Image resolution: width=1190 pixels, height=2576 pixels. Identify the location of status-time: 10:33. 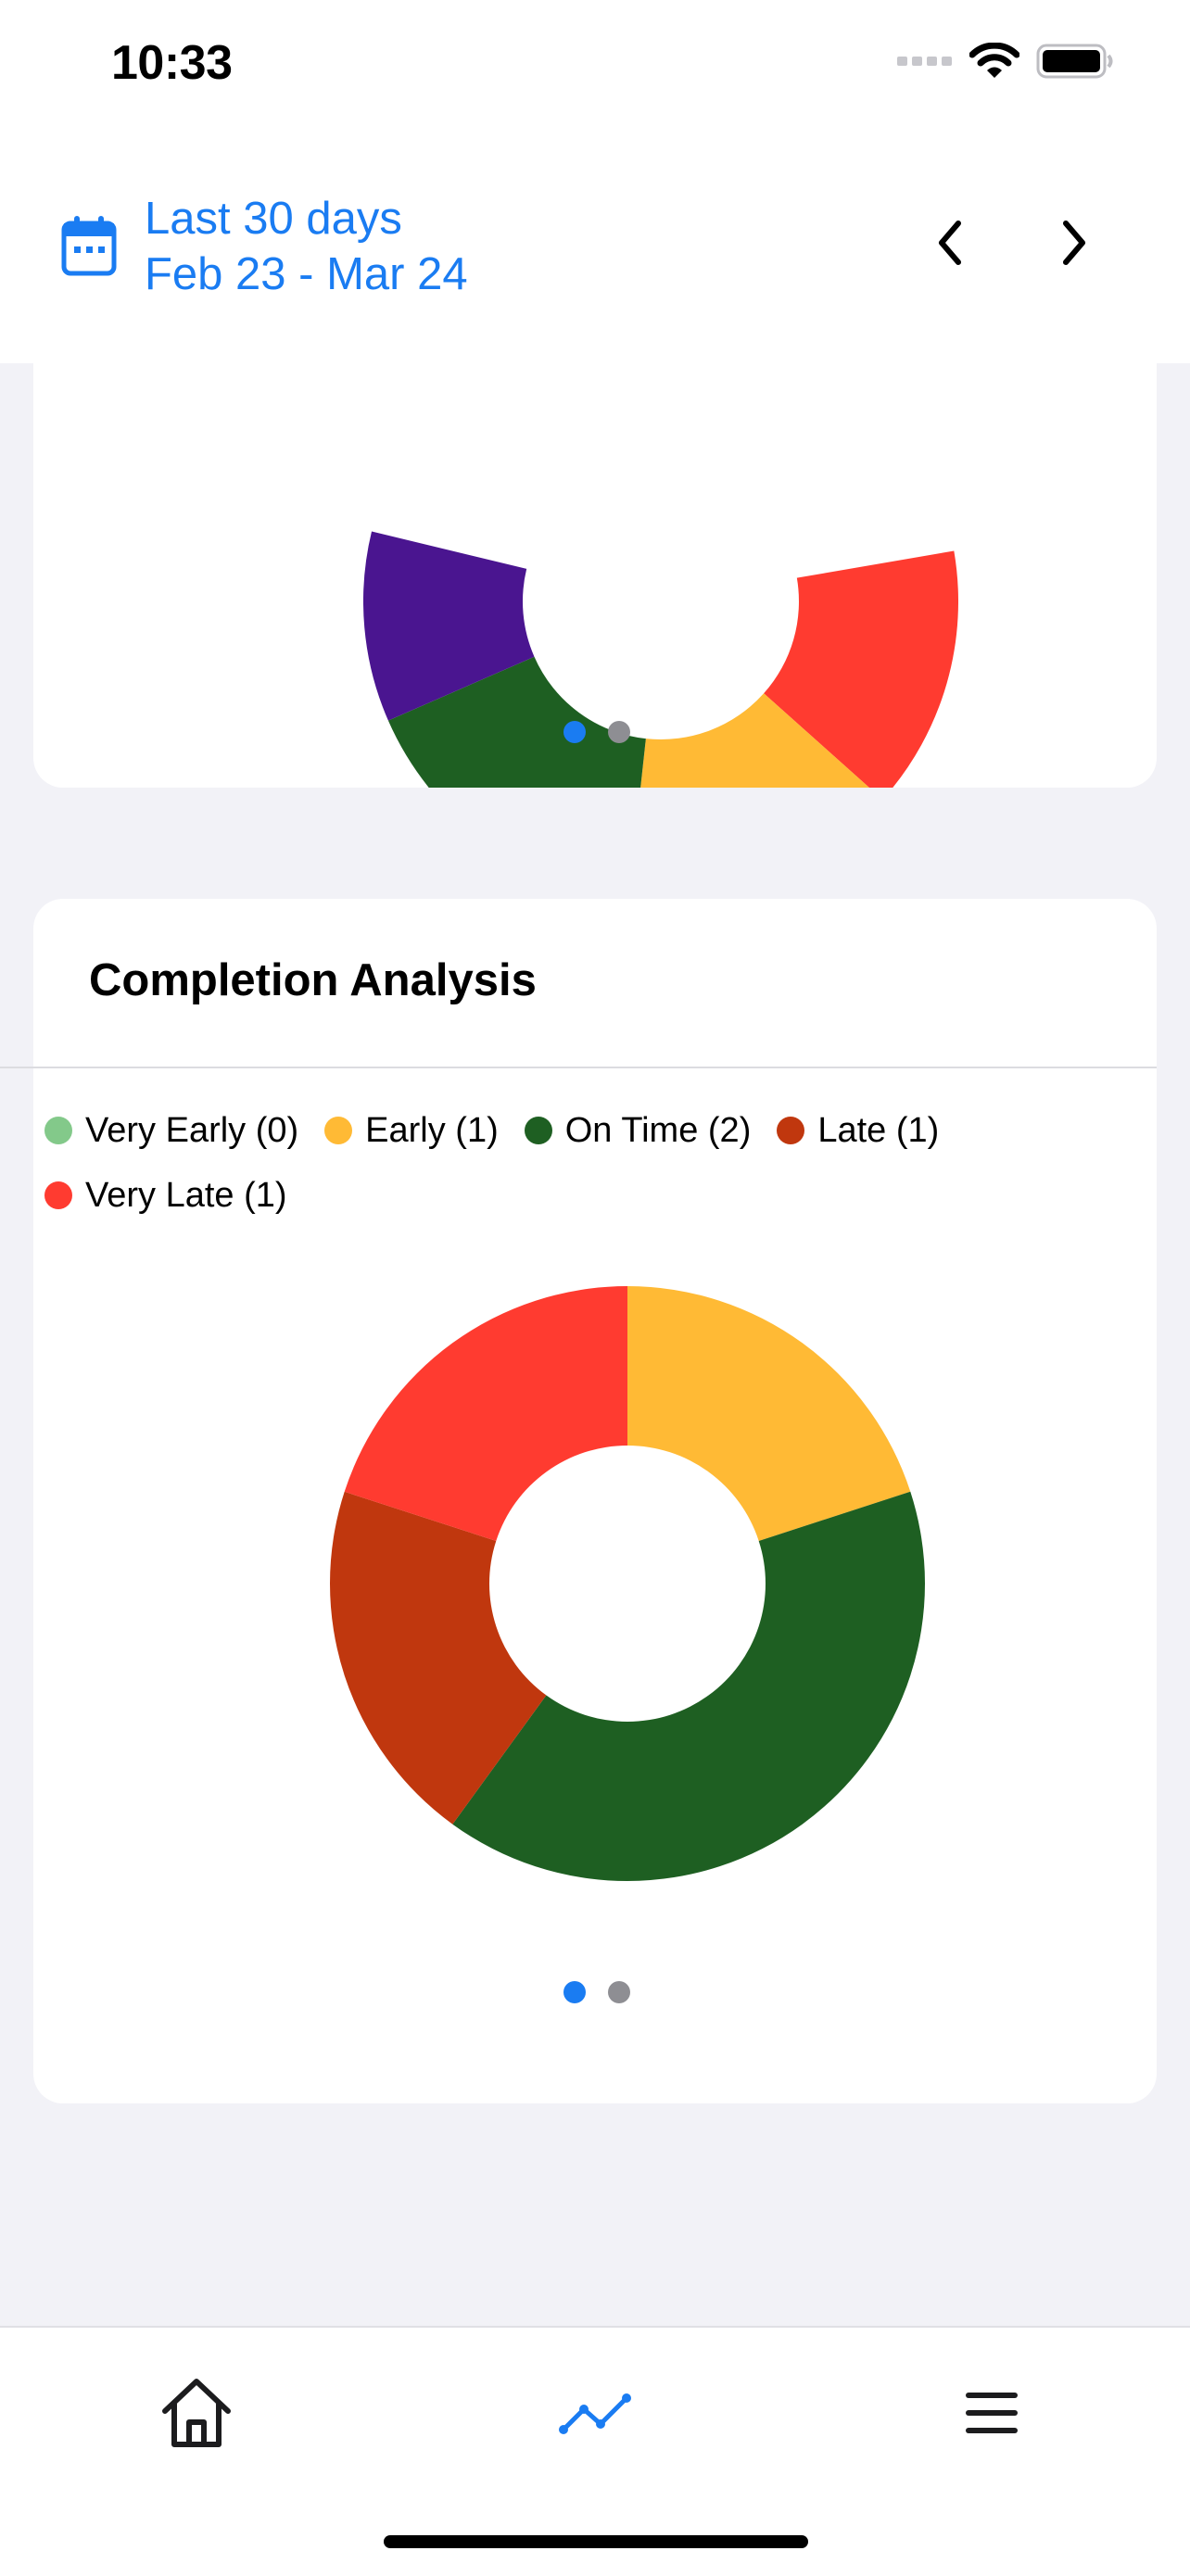
(172, 63).